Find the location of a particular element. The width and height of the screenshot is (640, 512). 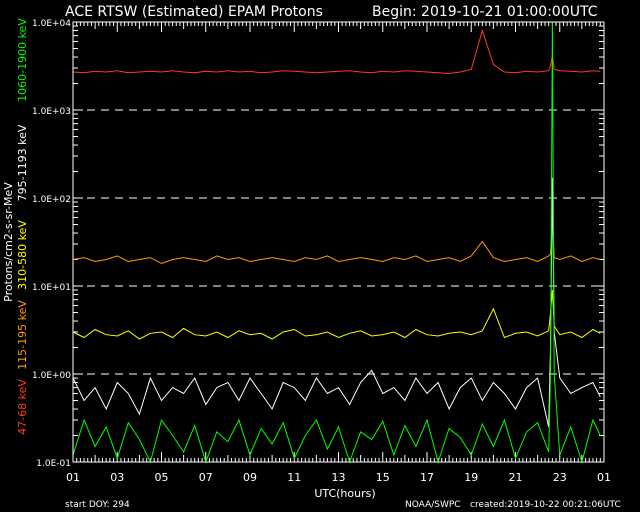

x-tick-label: 15 is located at coordinates (383, 477).